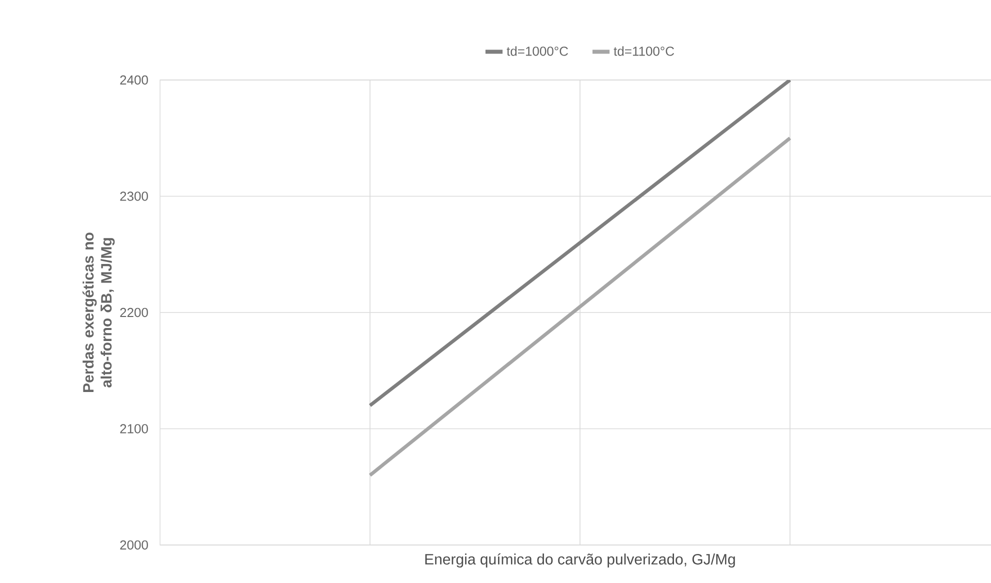 The image size is (991, 583). What do you see at coordinates (134, 545) in the screenshot?
I see `y-tick-label: 2000` at bounding box center [134, 545].